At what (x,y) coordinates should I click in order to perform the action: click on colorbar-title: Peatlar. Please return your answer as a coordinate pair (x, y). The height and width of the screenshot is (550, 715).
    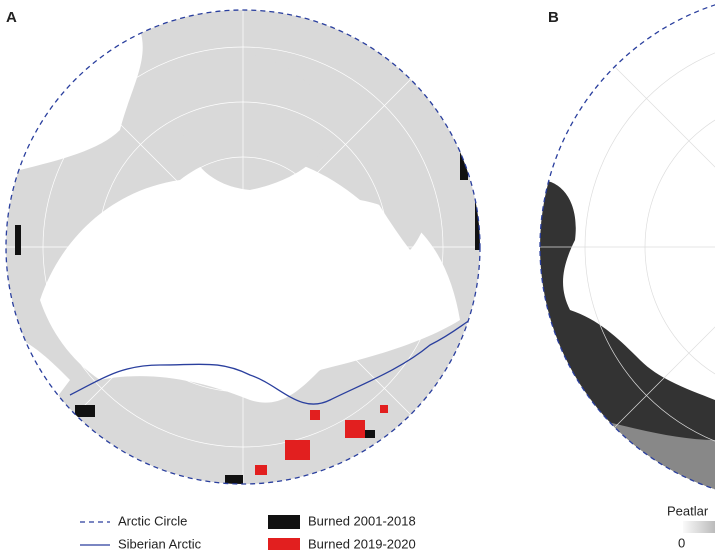
    Looking at the image, I should click on (688, 510).